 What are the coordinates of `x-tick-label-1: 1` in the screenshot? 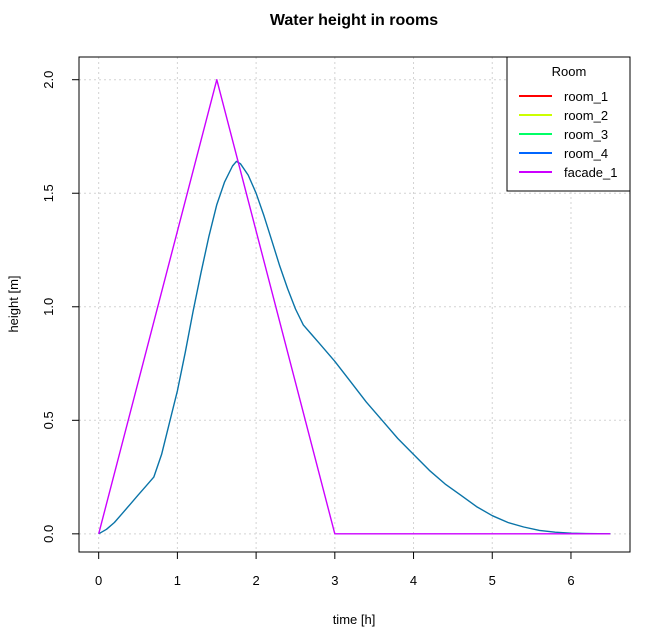 It's located at (177, 580).